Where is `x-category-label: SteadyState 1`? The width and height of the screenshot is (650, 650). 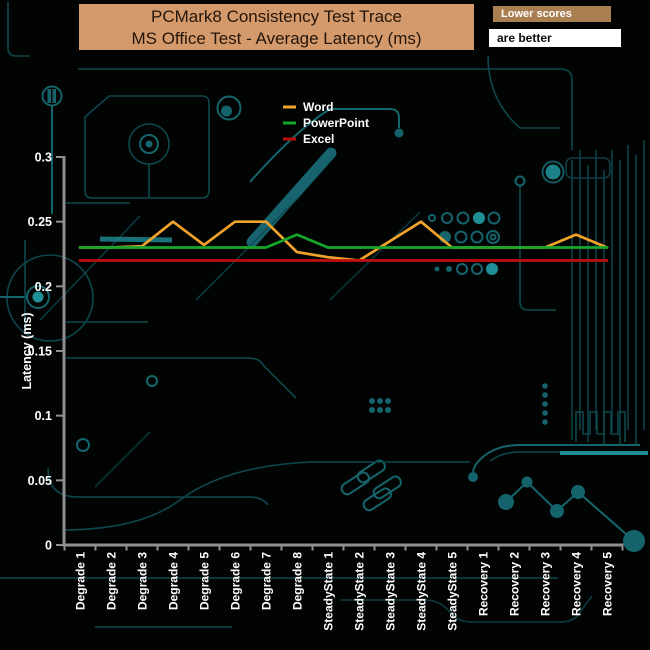 x-category-label: SteadyState 1 is located at coordinates (329, 591).